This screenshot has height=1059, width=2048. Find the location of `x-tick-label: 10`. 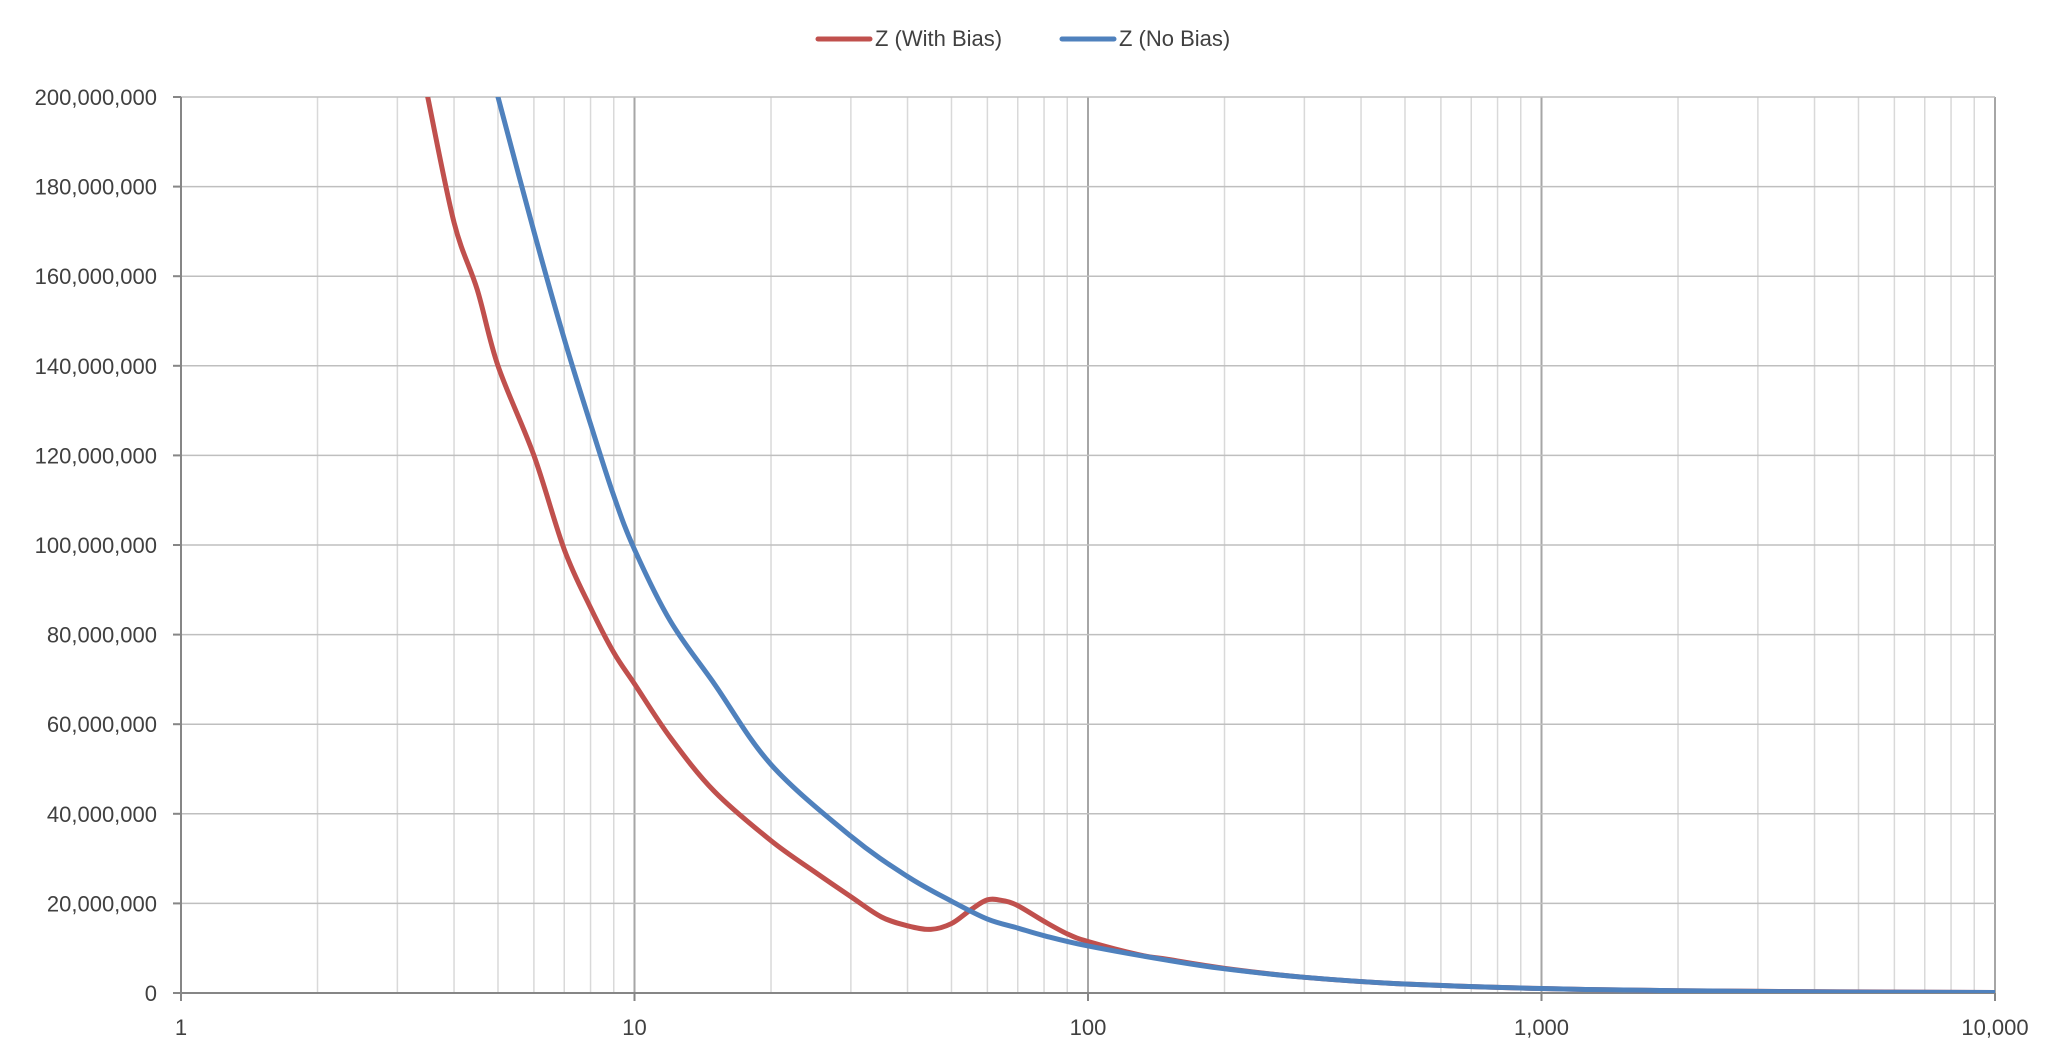

x-tick-label: 10 is located at coordinates (634, 1027).